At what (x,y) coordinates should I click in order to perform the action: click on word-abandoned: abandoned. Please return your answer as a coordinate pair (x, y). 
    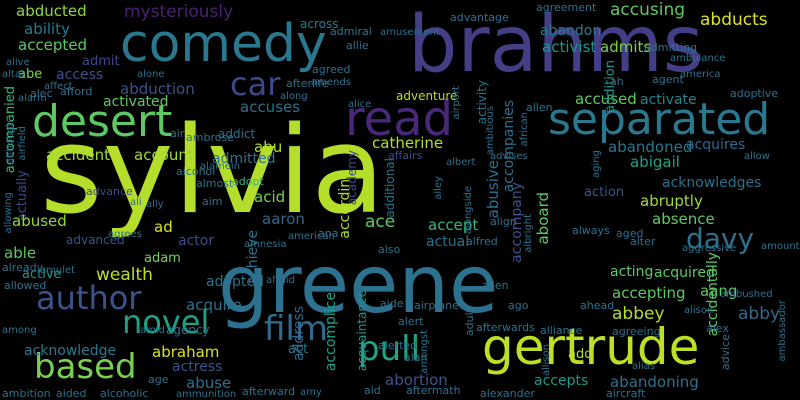
    Looking at the image, I should click on (650, 147).